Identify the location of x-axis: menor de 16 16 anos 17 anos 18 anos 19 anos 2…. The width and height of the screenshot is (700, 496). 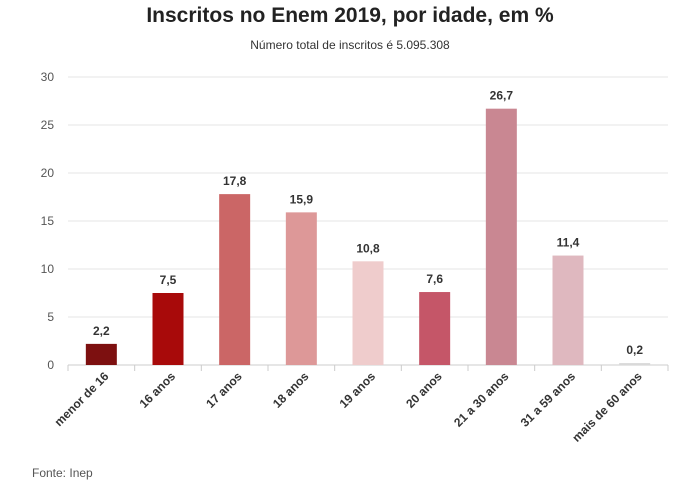
(360, 405).